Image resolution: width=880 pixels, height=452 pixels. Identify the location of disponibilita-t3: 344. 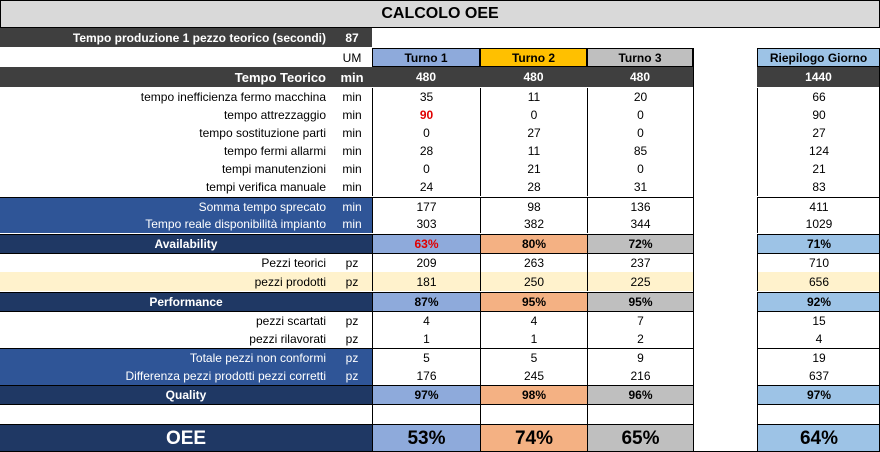
(640, 224).